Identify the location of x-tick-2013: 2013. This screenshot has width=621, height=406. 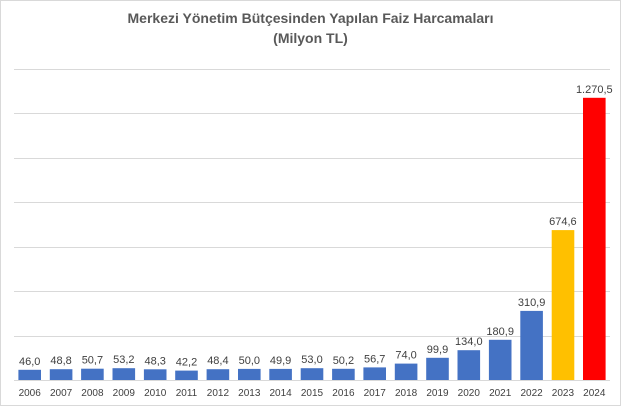
(249, 393).